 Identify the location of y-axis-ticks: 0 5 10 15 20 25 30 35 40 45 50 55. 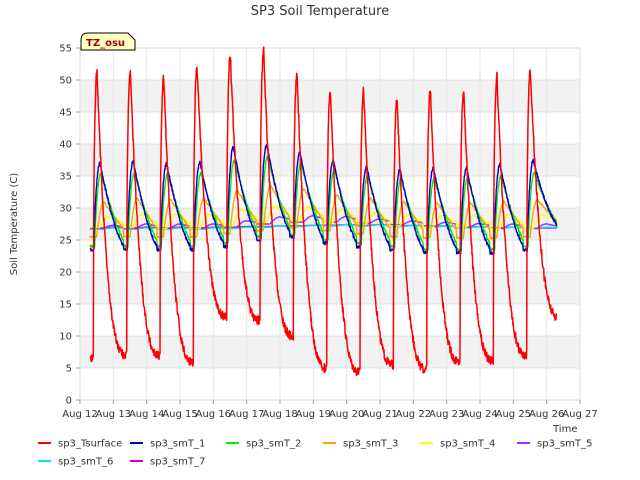
(69, 225).